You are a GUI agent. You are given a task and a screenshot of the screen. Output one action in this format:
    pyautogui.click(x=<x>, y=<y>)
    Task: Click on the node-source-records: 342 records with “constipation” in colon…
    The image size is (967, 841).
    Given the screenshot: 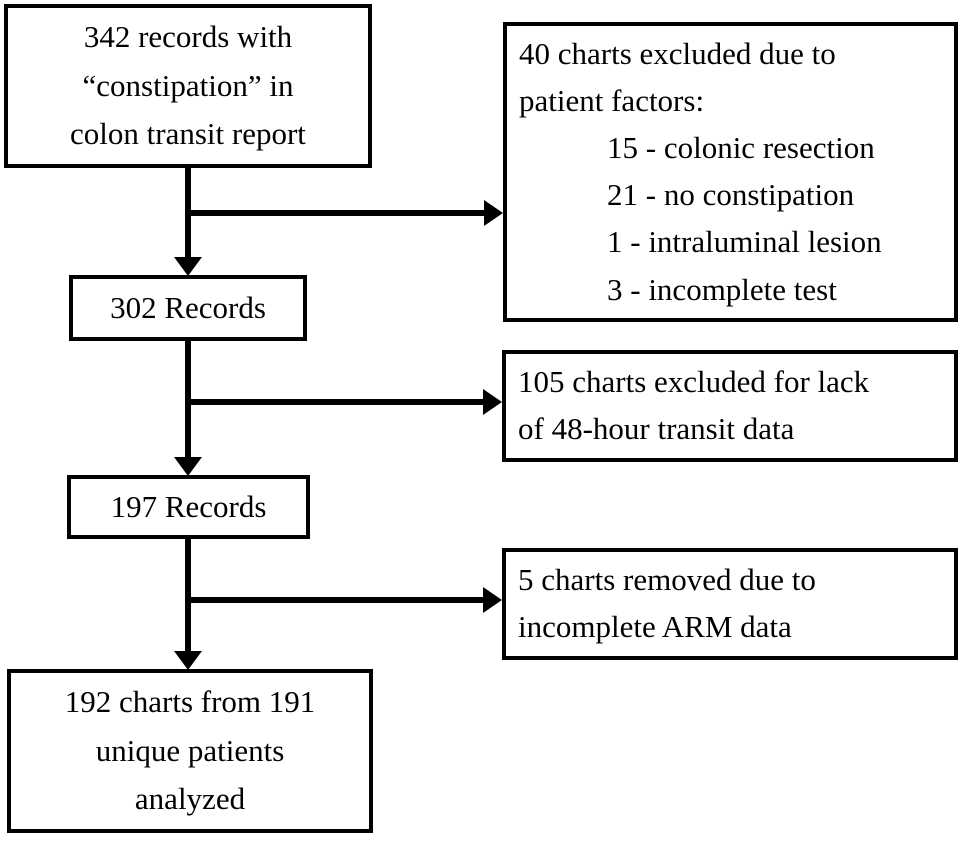 What is the action you would take?
    pyautogui.click(x=188, y=86)
    